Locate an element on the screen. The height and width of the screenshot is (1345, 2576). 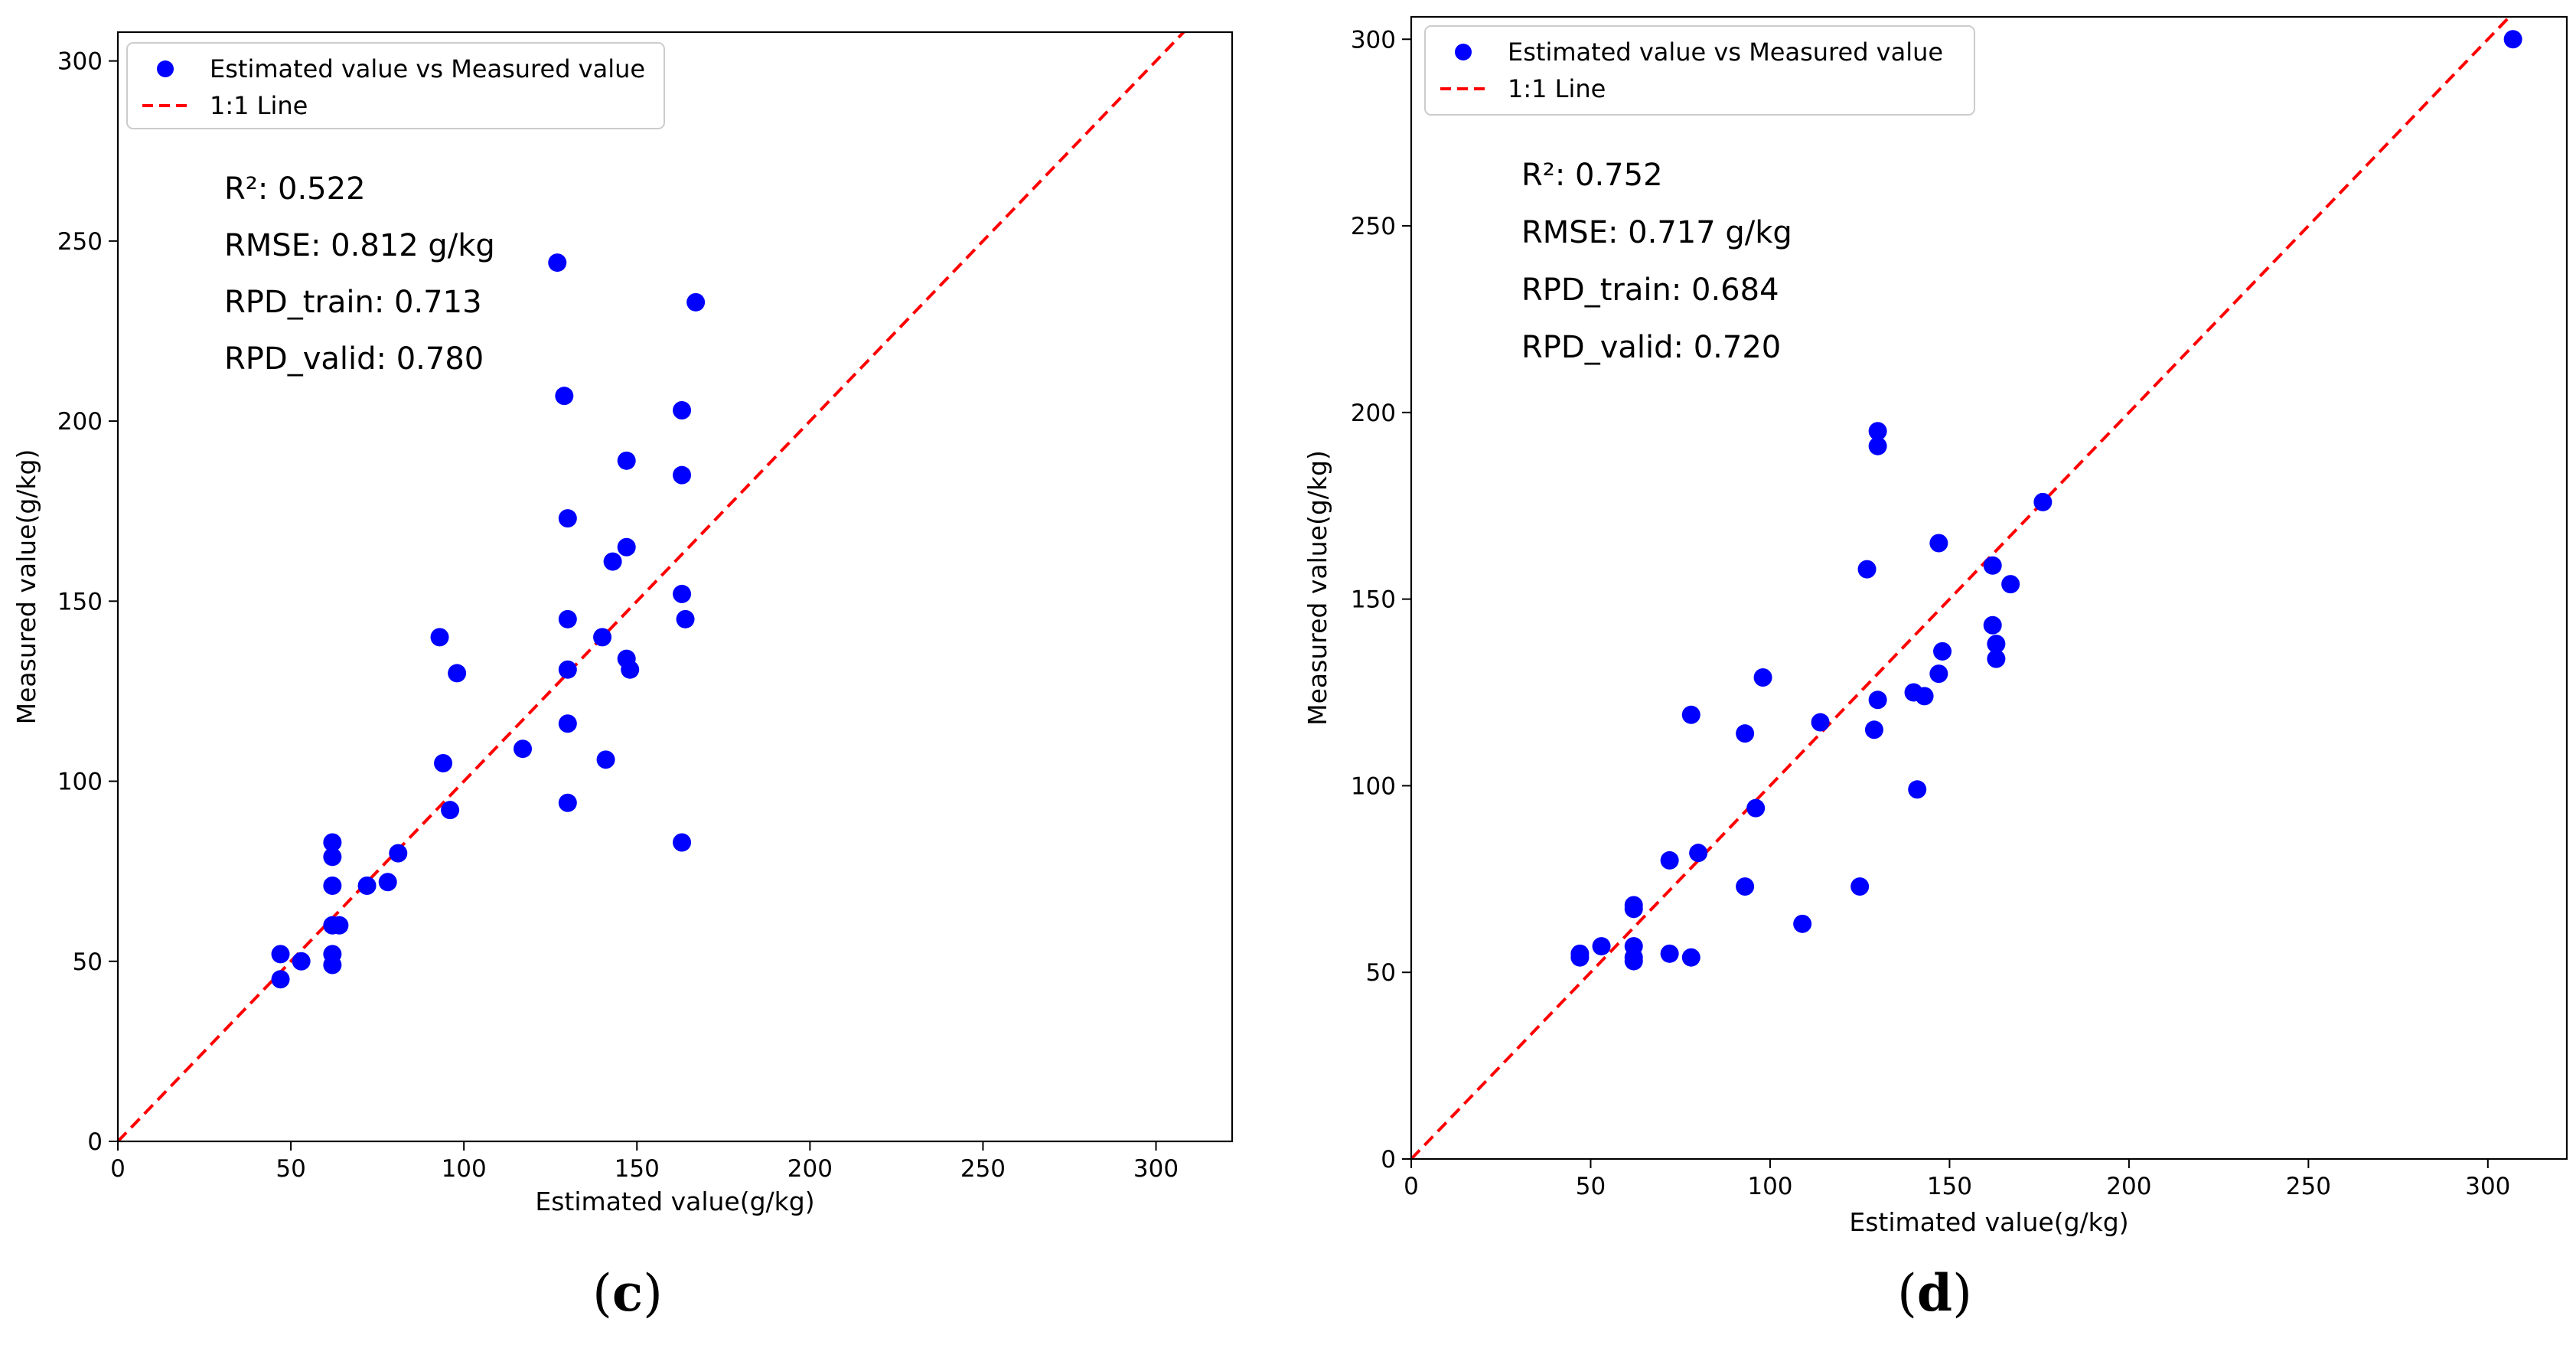
metric-text: R²: 0.752 is located at coordinates (1592, 175).